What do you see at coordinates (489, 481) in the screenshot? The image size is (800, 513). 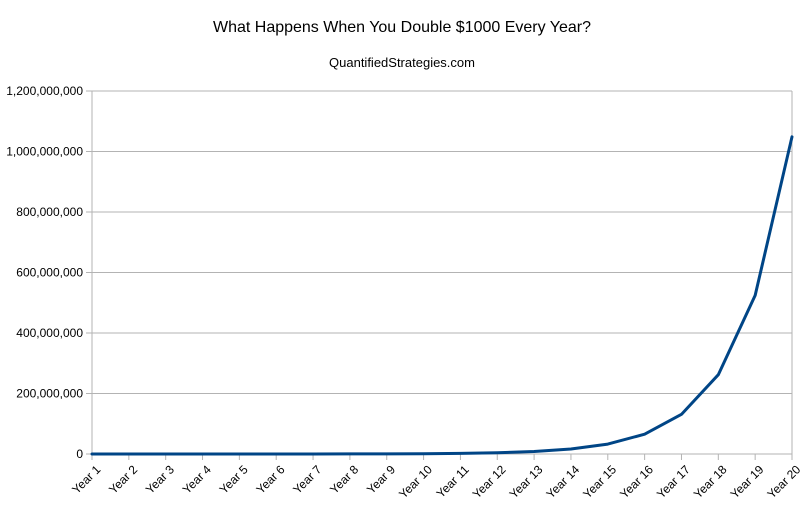 I see `x-tick-label: Year 12` at bounding box center [489, 481].